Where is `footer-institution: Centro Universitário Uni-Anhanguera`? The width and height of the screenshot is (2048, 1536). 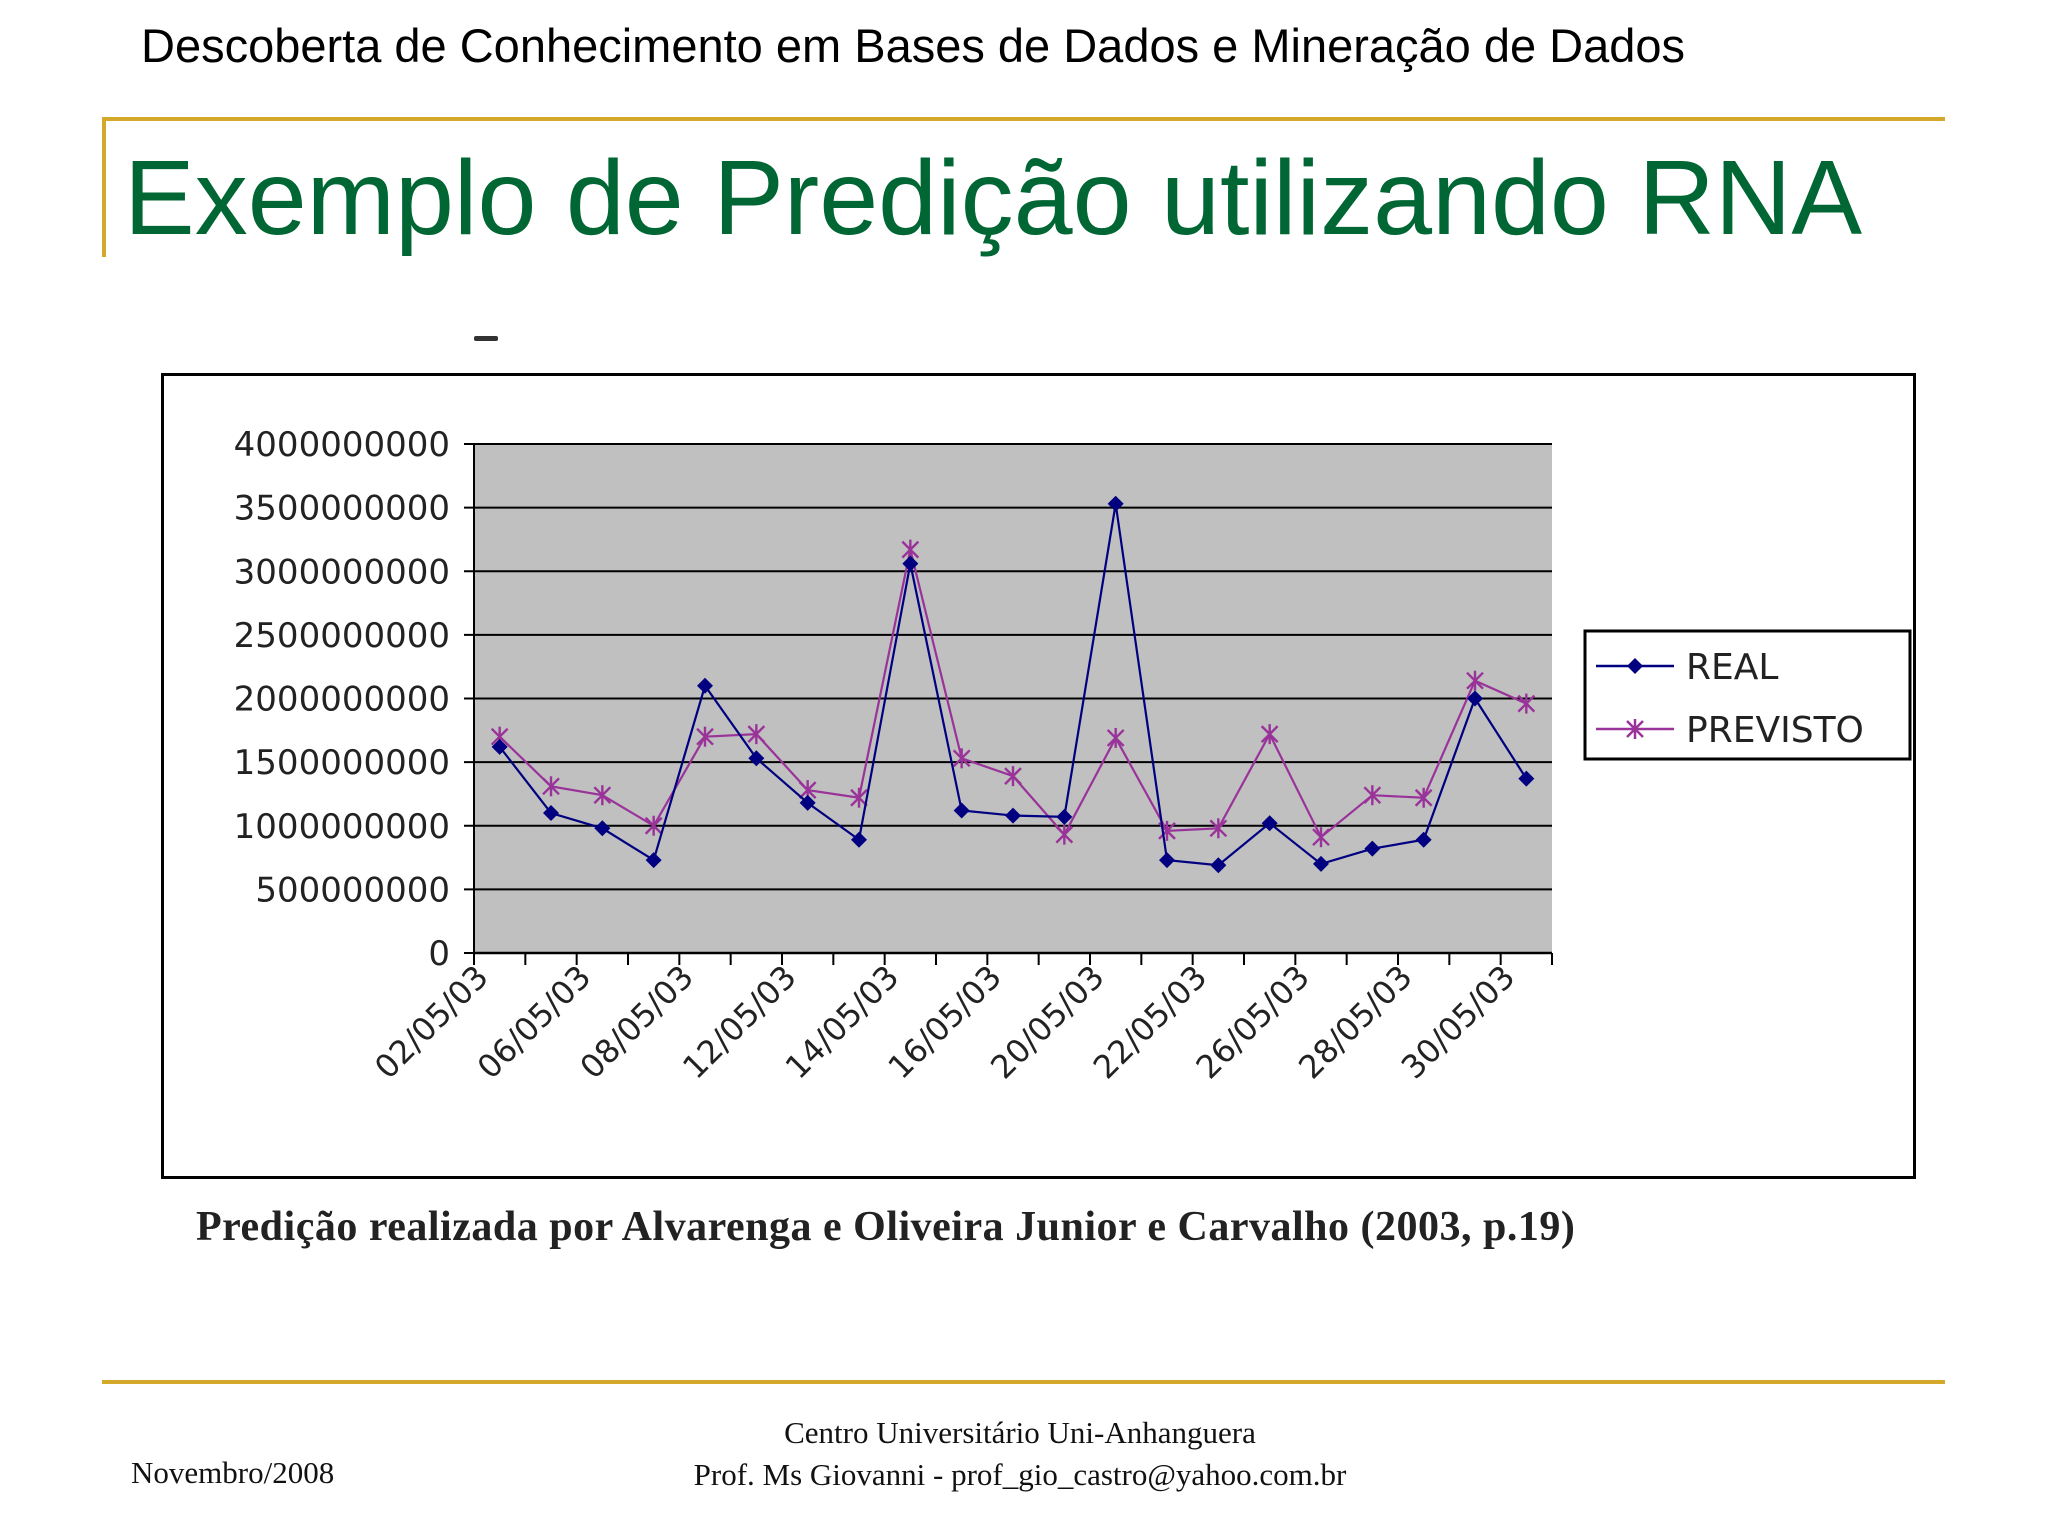 footer-institution: Centro Universitário Uni-Anhanguera is located at coordinates (1020, 1432).